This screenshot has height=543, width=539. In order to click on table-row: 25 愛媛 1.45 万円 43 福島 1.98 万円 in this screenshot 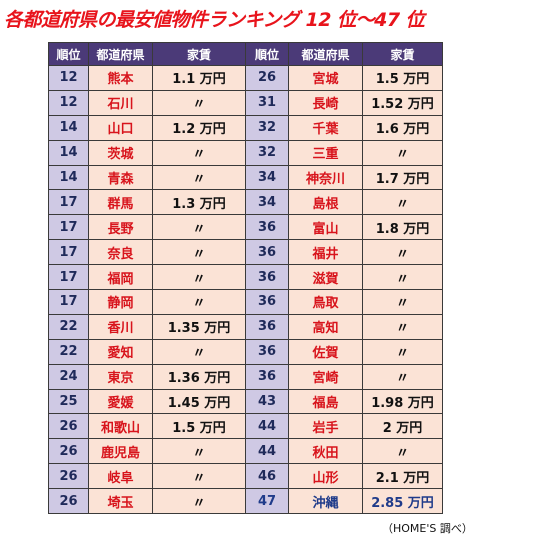, I will do `click(245, 401)`.